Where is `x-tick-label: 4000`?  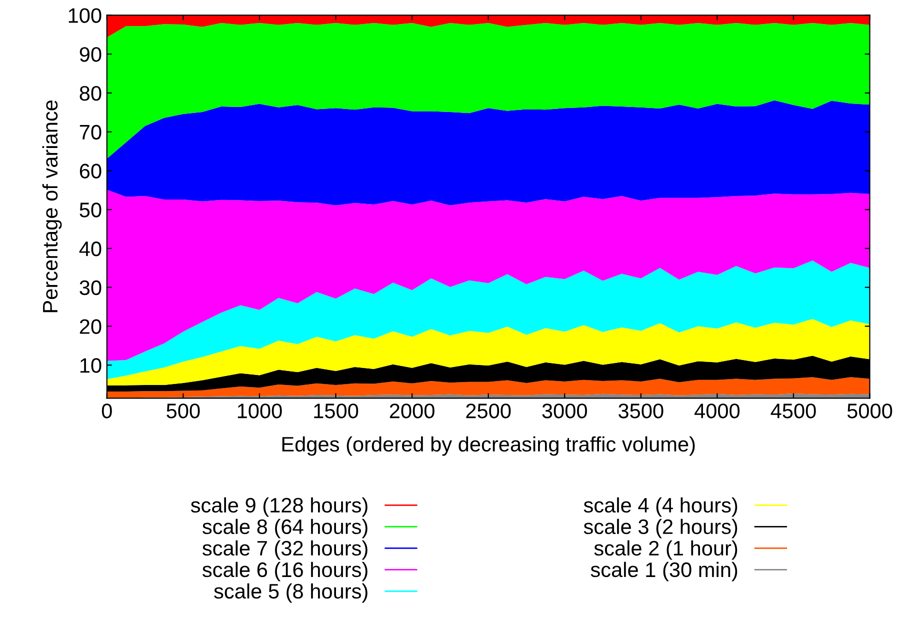 x-tick-label: 4000 is located at coordinates (717, 411).